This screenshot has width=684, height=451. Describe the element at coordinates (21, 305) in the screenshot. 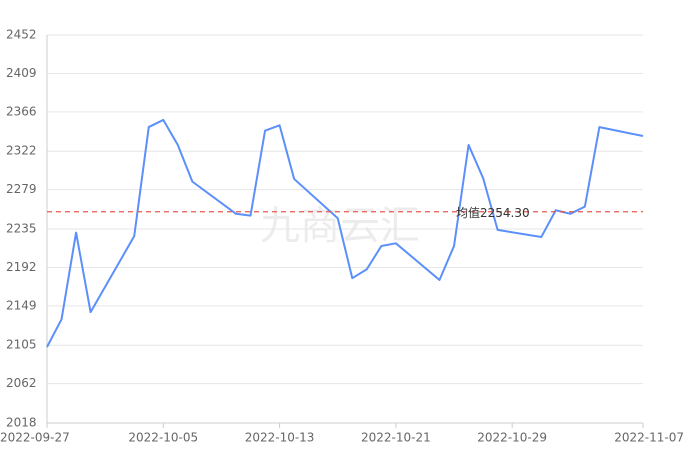

I see `y-tick-label: 2149` at that location.